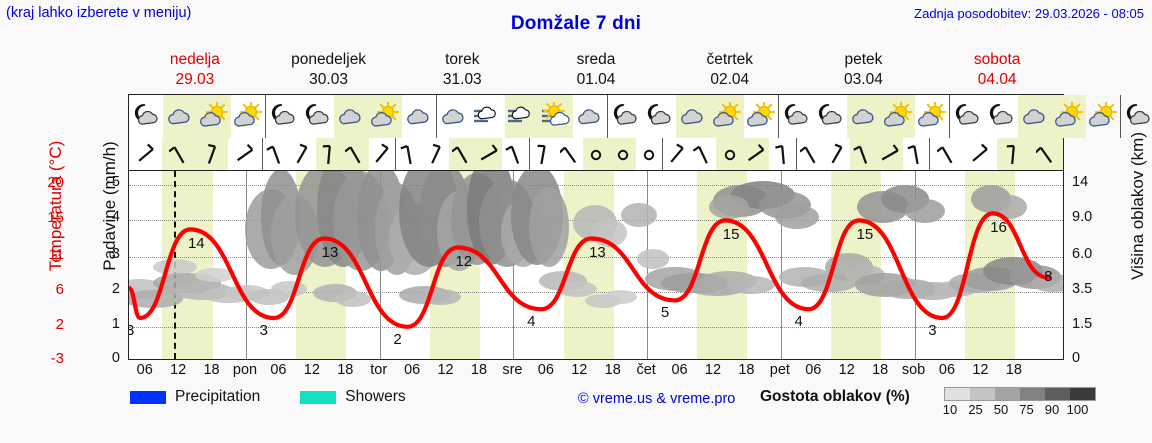 The image size is (1152, 443). I want to click on cloud-density-tick-labels: 10 25 50 75 90 100, so click(1022, 411).